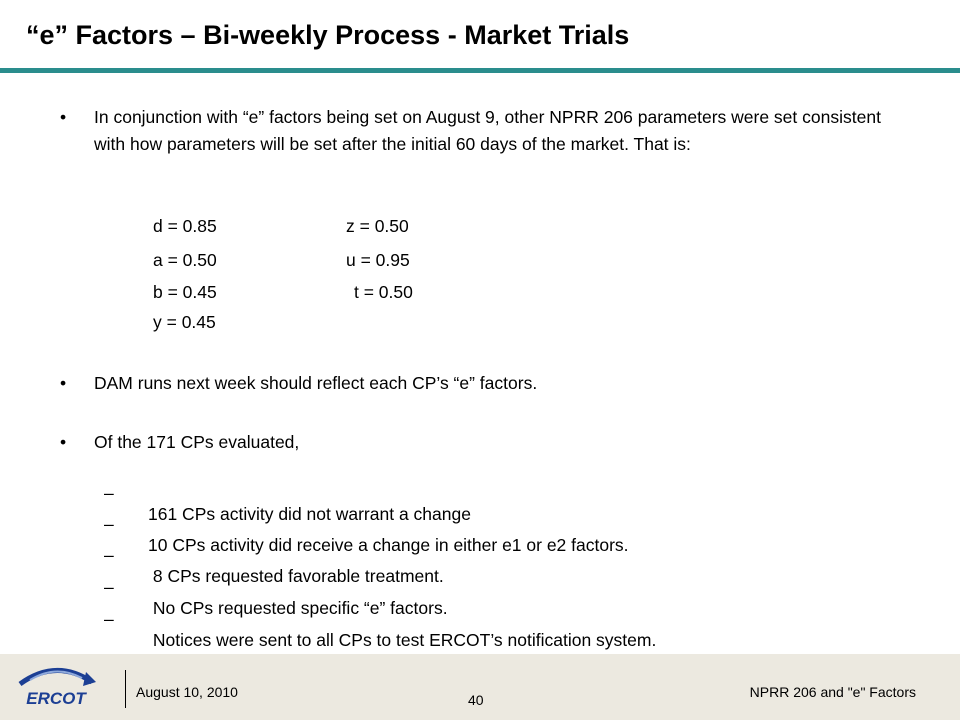  What do you see at coordinates (57, 688) in the screenshot?
I see `ercot-logo: ERCOT` at bounding box center [57, 688].